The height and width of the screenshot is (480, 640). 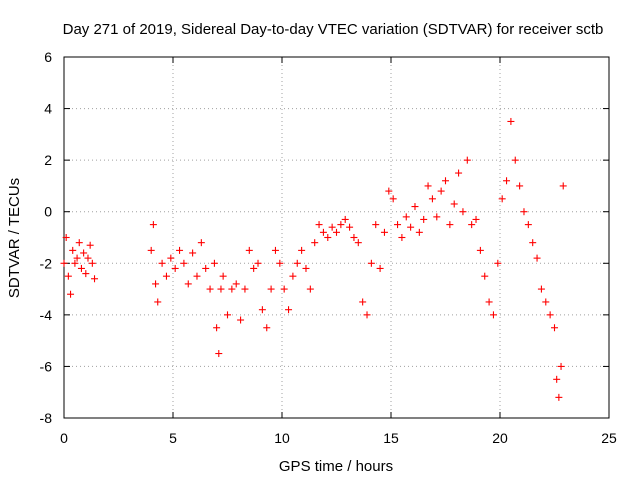 What do you see at coordinates (500, 438) in the screenshot?
I see `x-tick-label: 20` at bounding box center [500, 438].